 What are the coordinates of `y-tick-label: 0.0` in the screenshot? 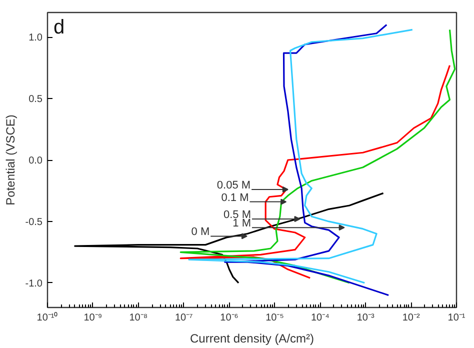 It's located at (35, 161).